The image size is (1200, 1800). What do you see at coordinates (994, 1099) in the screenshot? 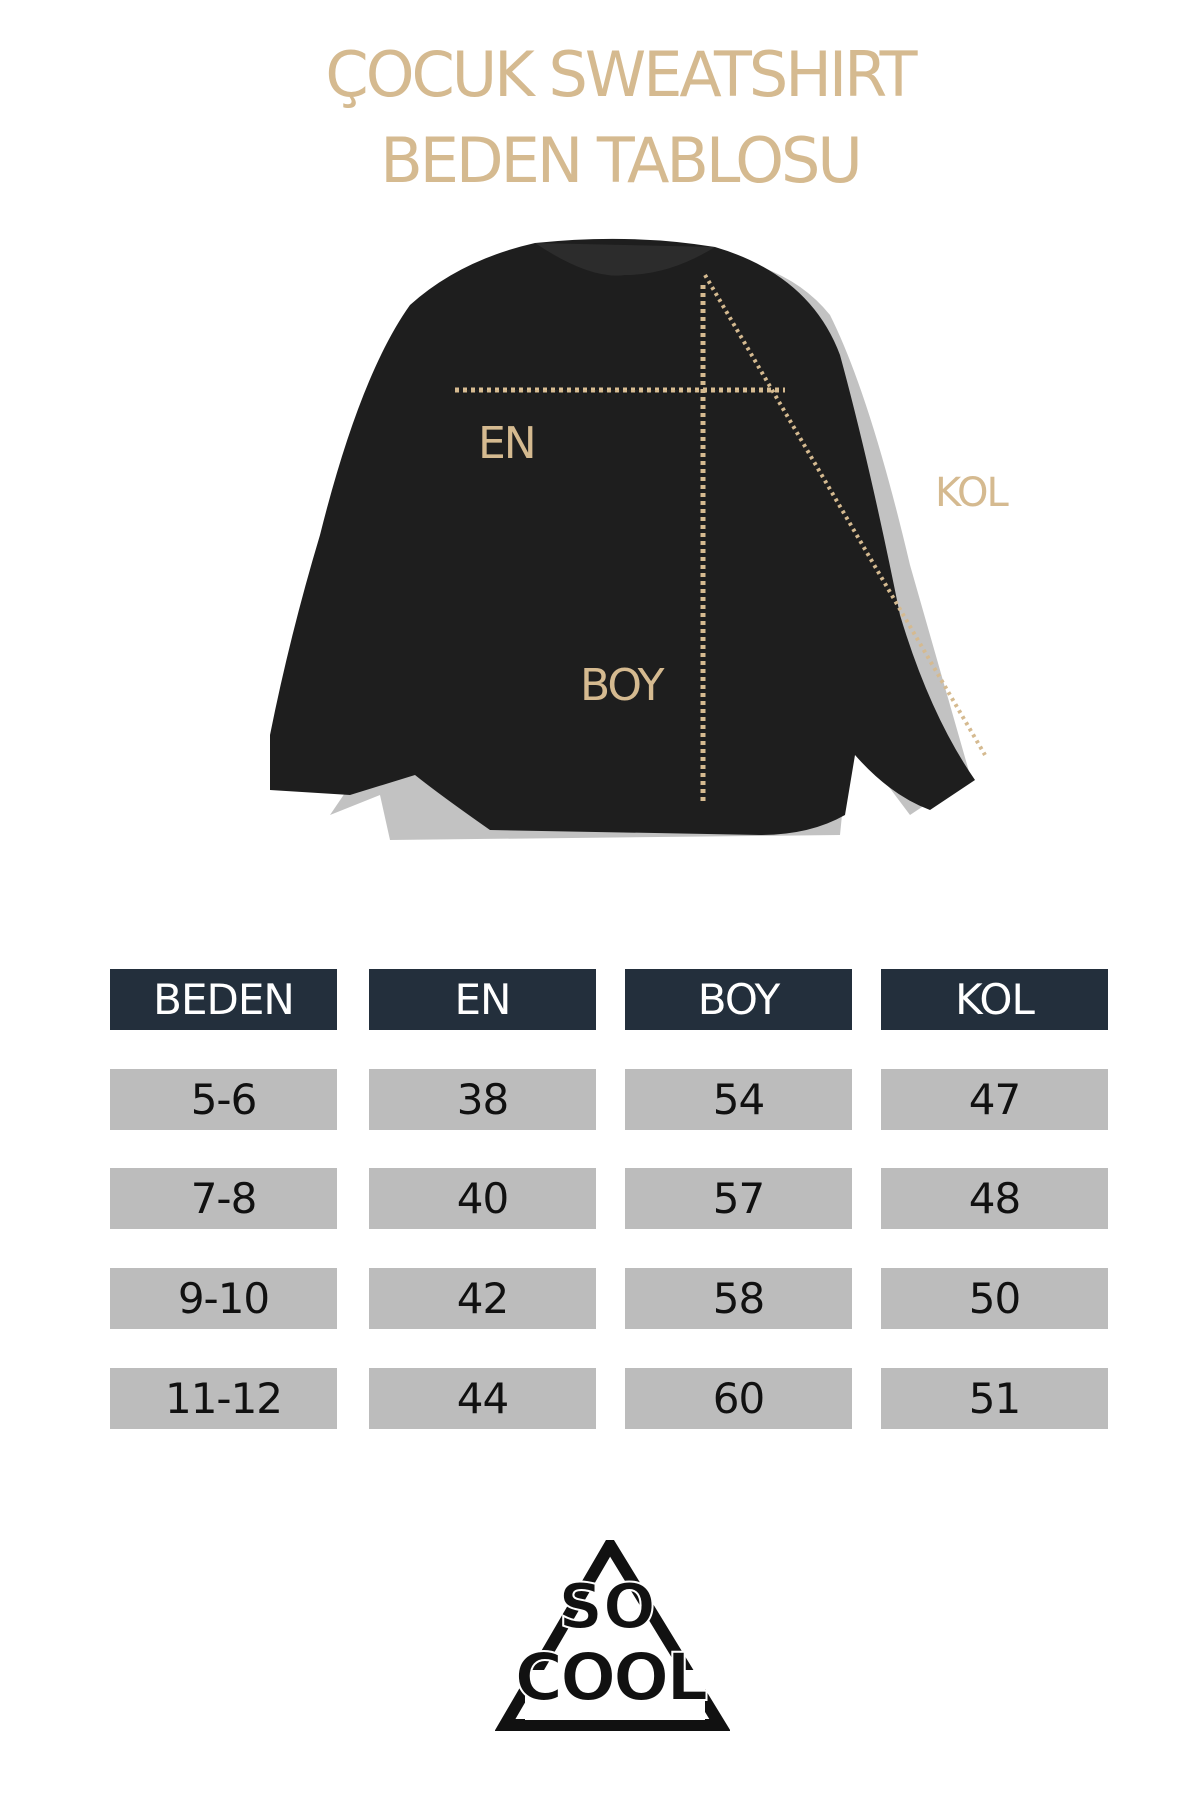
I see `table-cell: 47` at bounding box center [994, 1099].